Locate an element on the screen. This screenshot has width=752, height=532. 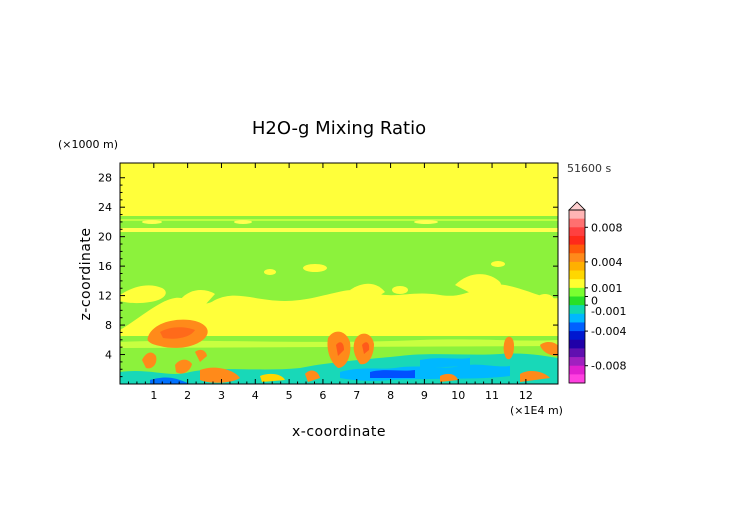
x-axis-label: x-coordinate is located at coordinates (339, 432).